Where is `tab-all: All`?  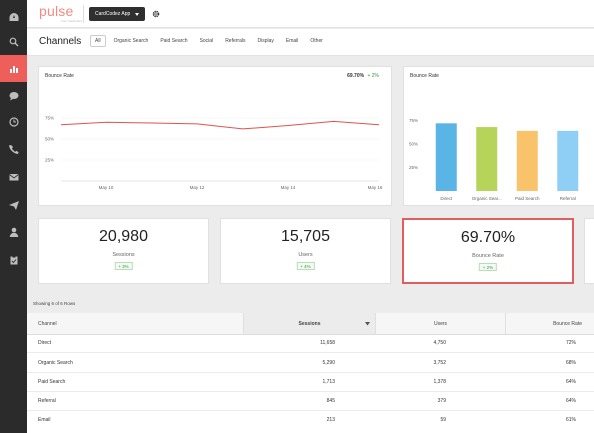
tab-all: All is located at coordinates (98, 41).